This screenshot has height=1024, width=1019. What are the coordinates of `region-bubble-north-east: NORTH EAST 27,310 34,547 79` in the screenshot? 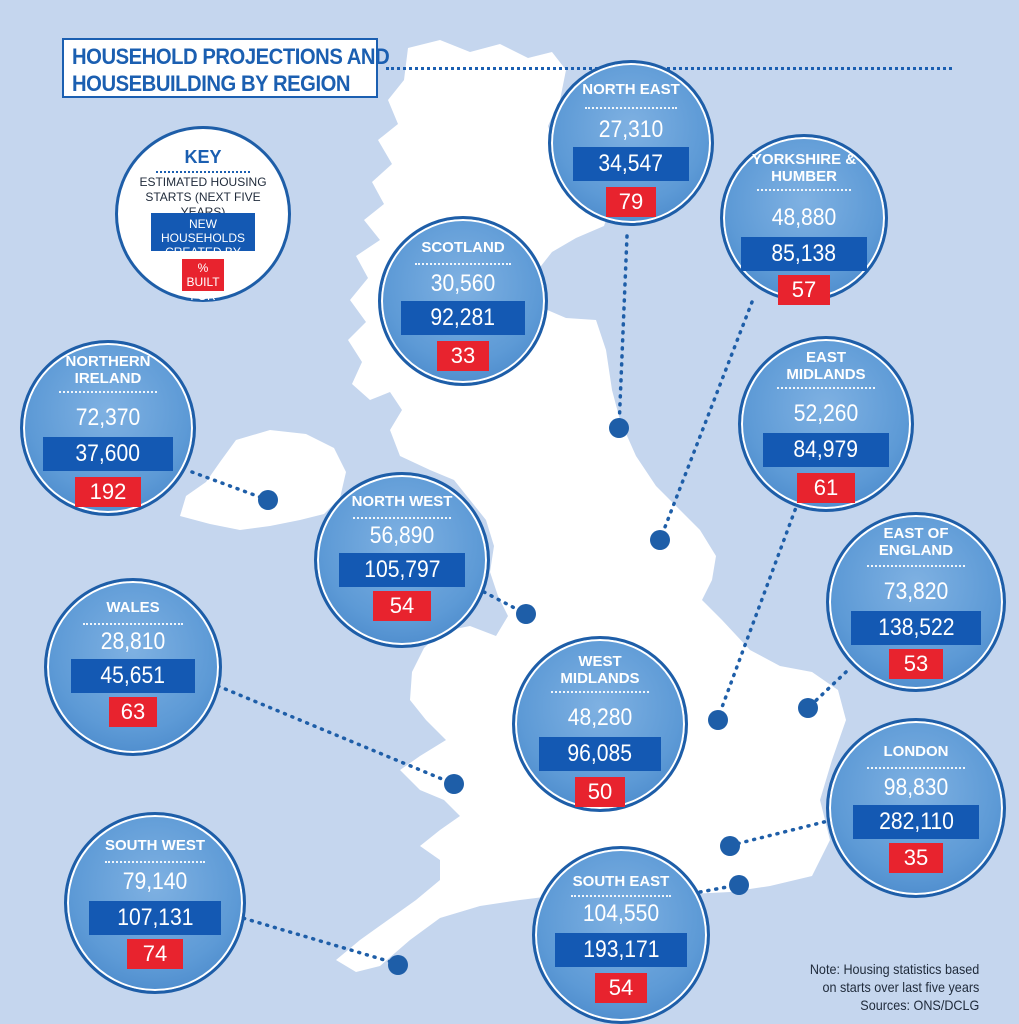 It's located at (631, 143).